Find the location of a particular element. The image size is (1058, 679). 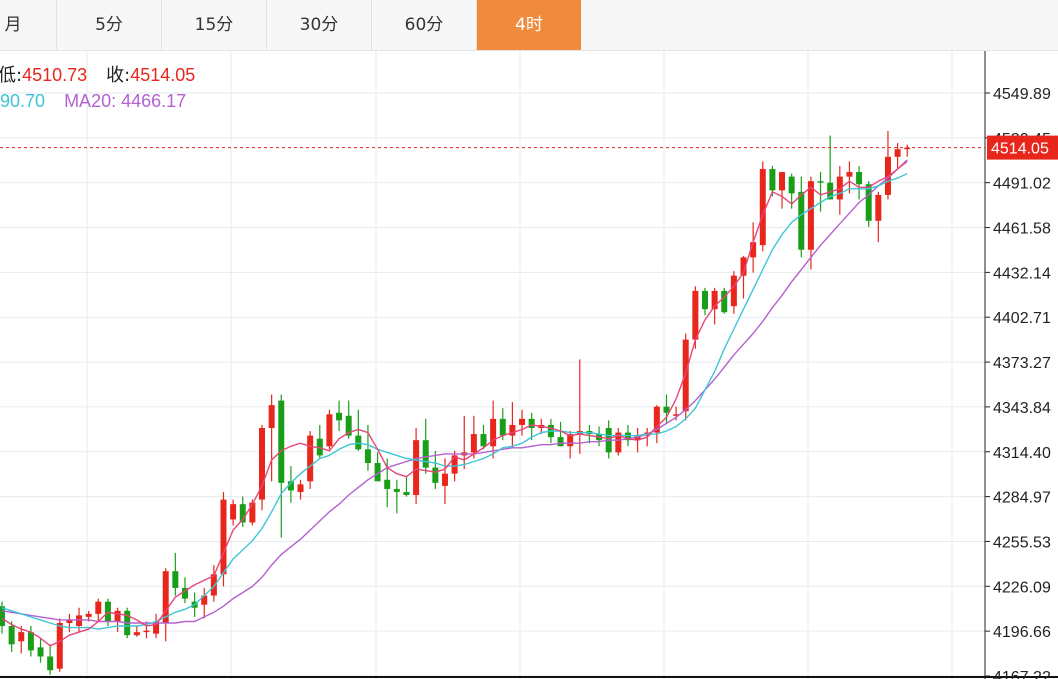

y-tick-label: 4226.09 is located at coordinates (1022, 587).